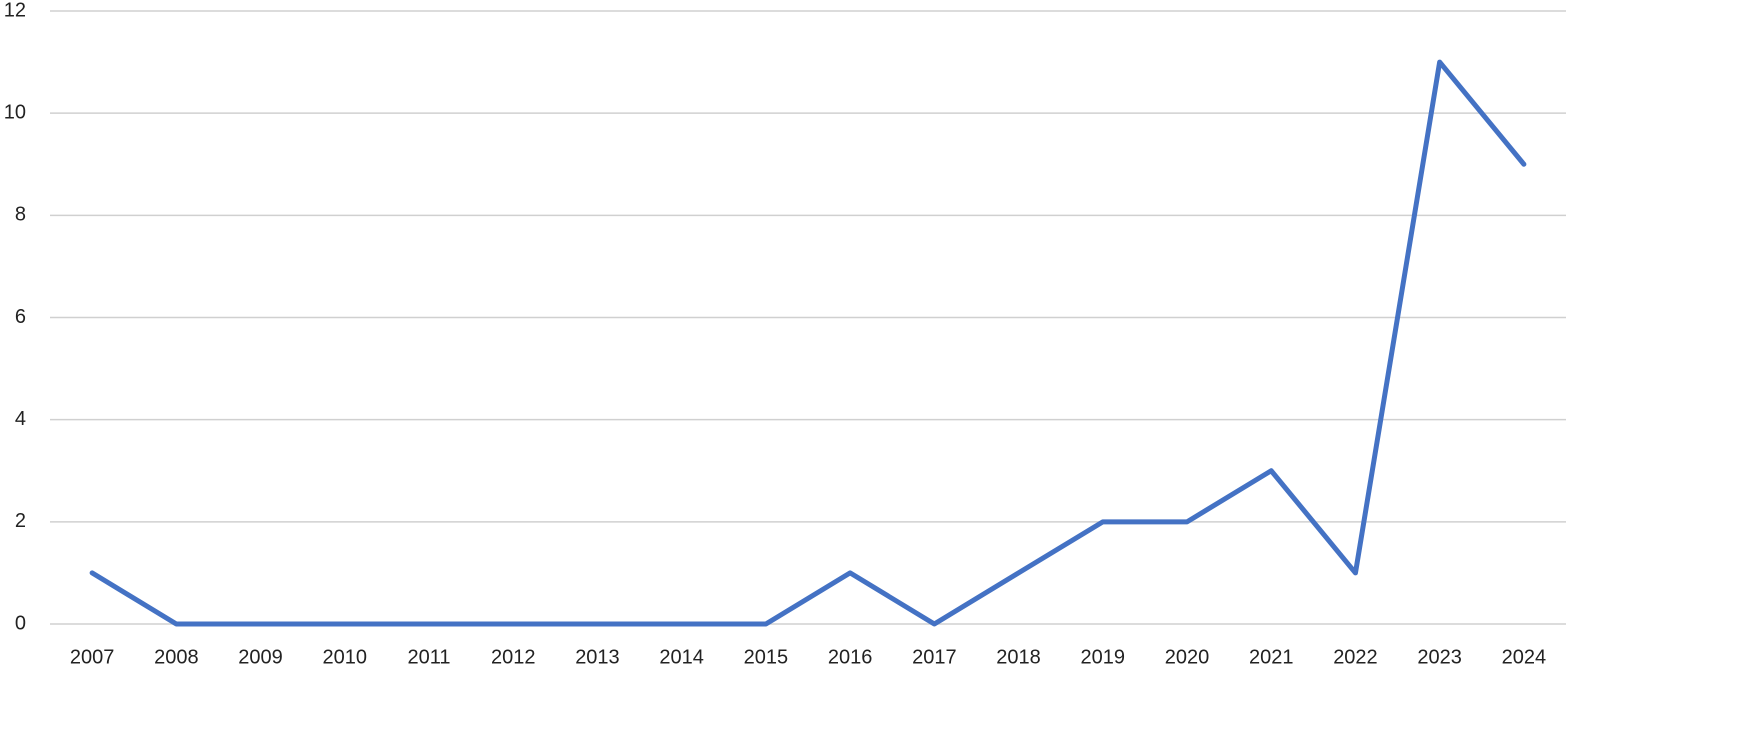 The image size is (1755, 747). Describe the element at coordinates (15, 10) in the screenshot. I see `y-tick-label: 12` at that location.